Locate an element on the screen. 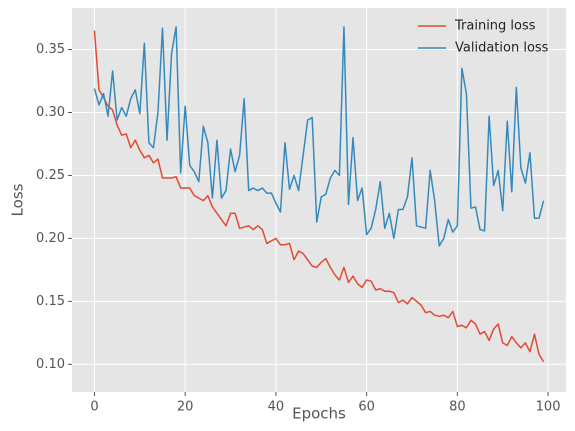  x-tick-label: 80 is located at coordinates (457, 407).